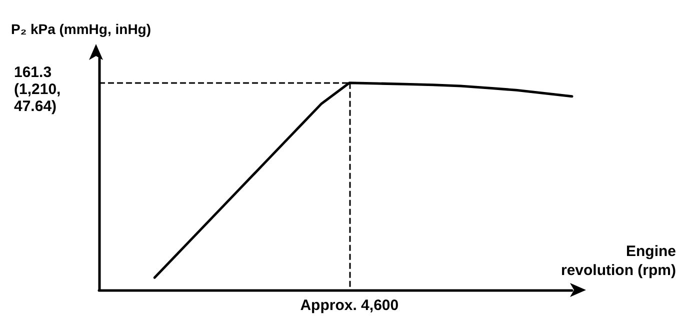 Image resolution: width=688 pixels, height=330 pixels. I want to click on y-axis-title: P₂ kPa (mmHg, inHg), so click(81, 29).